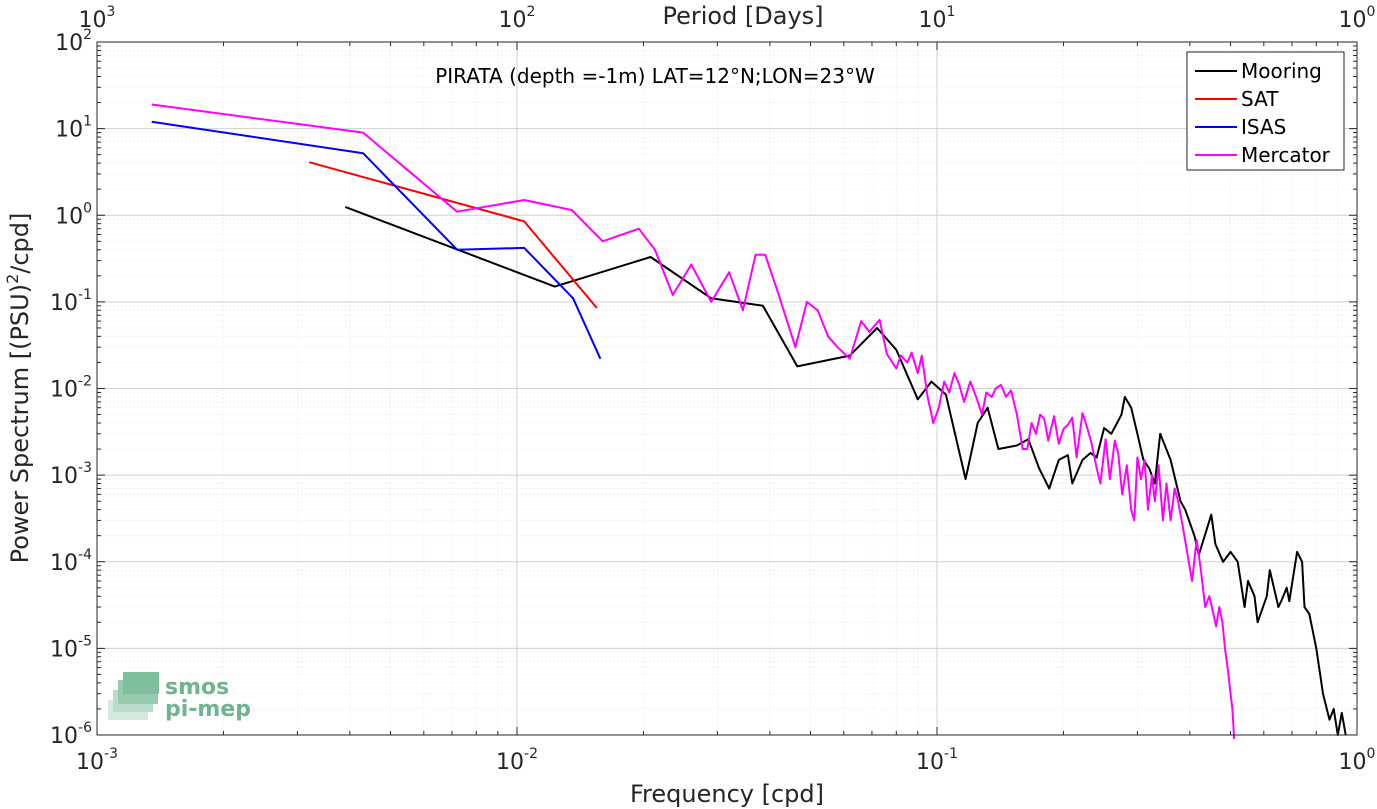  What do you see at coordinates (1263, 127) in the screenshot?
I see `legend-label-isas: ISAS` at bounding box center [1263, 127].